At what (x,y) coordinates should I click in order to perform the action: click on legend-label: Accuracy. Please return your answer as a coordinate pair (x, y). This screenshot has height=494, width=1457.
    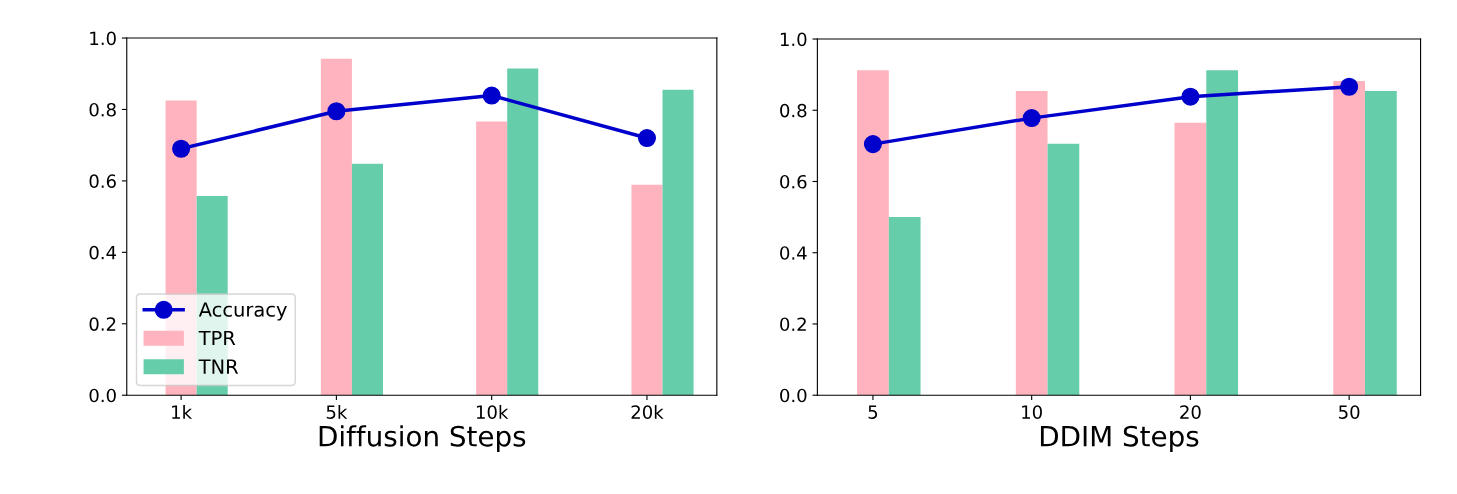
    Looking at the image, I should click on (242, 311).